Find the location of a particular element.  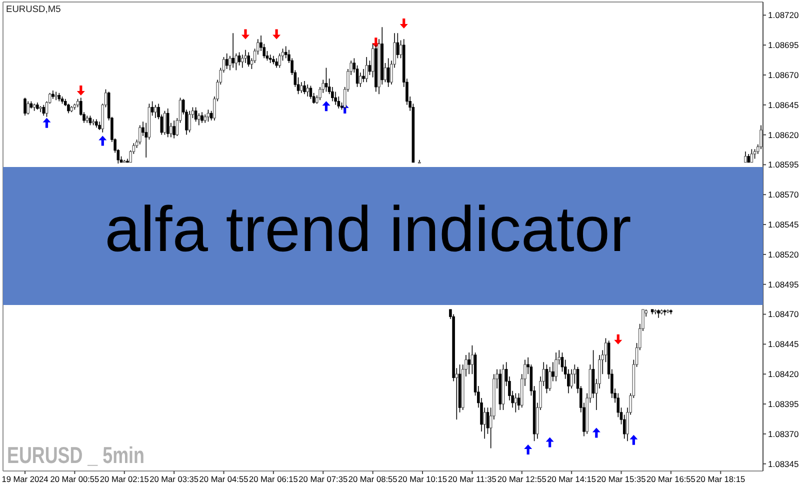

x-tick-label: 20 Mar 00:55 is located at coordinates (75, 479).